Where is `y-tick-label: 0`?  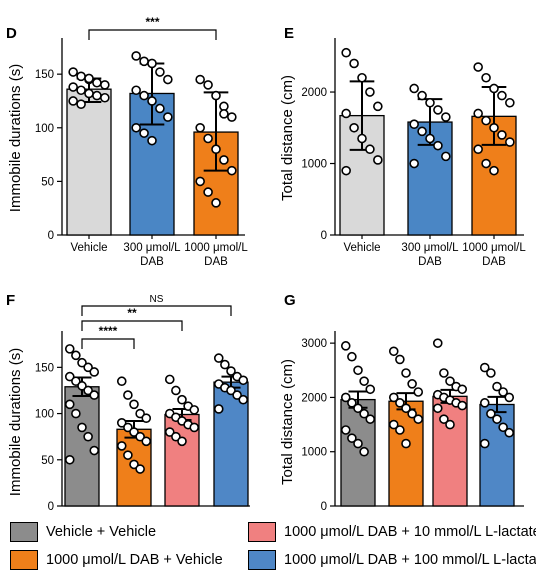
y-tick-label: 0 is located at coordinates (51, 507).